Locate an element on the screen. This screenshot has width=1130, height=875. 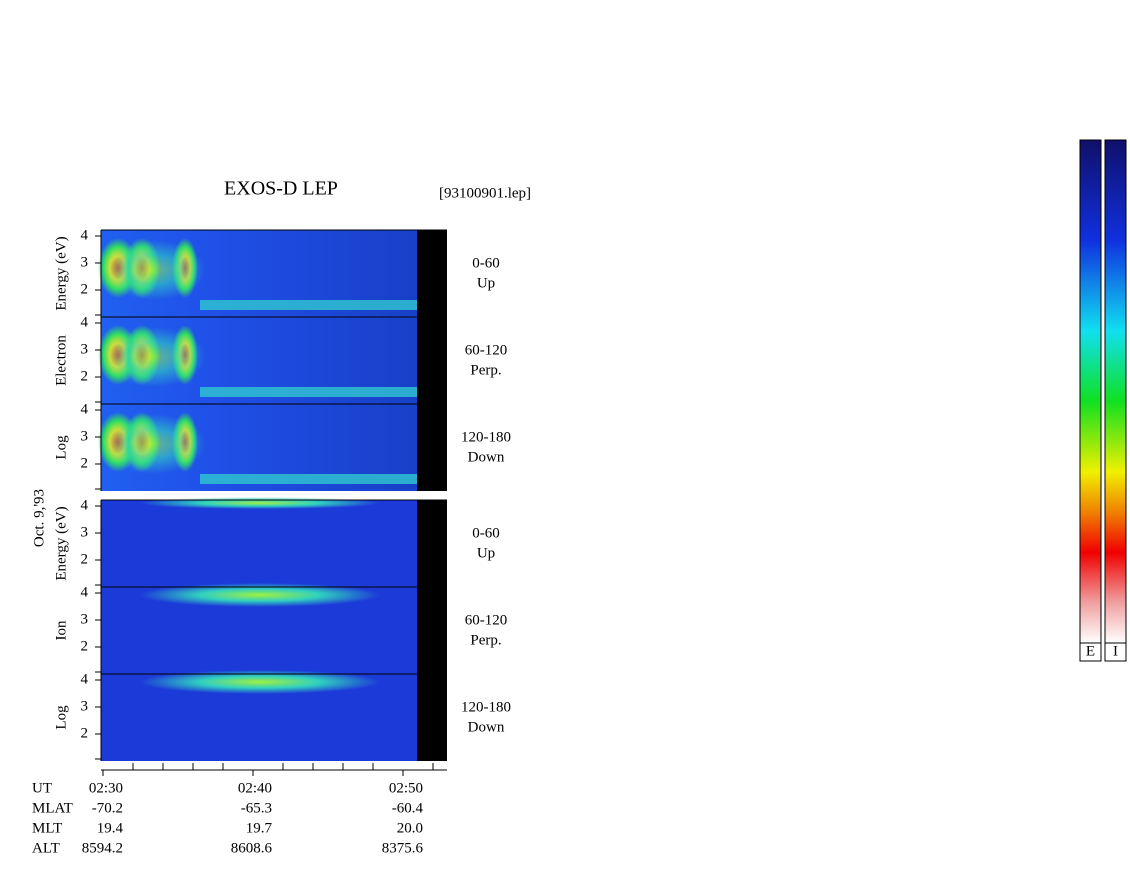
file-name: [93100901.lep] is located at coordinates (485, 193).